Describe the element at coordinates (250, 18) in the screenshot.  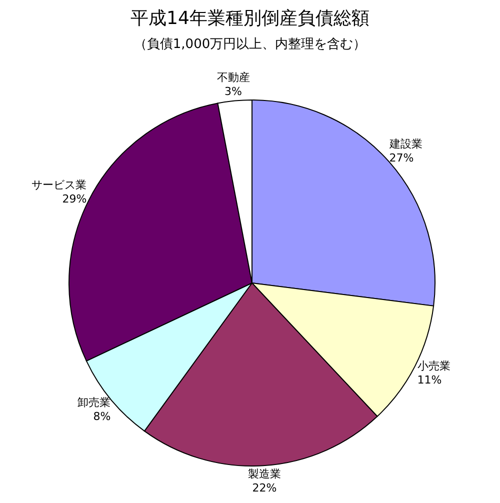
I see `chart-title: 平成14年業種別倒産負債総額` at that location.